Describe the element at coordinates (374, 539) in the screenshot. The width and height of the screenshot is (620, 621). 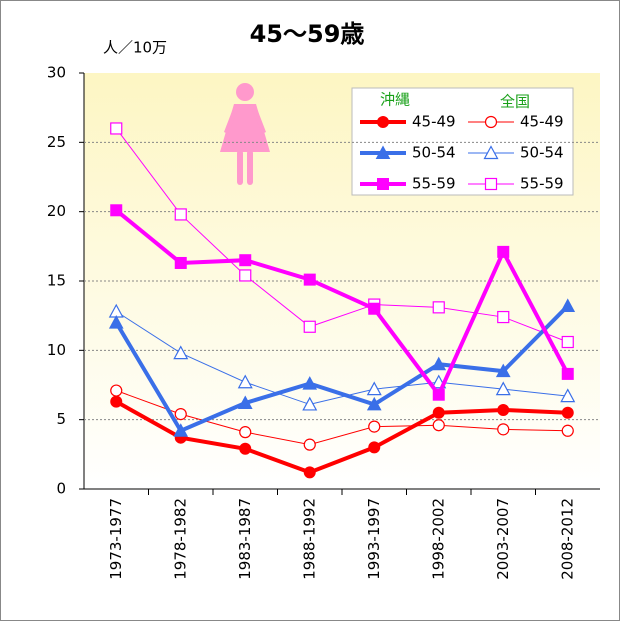
I see `x-tick-label: 1993-1997` at that location.